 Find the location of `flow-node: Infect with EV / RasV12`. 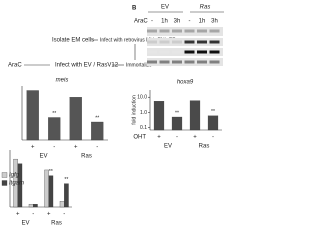

flow-node: Infect with EV / RasV12 is located at coordinates (87, 66).